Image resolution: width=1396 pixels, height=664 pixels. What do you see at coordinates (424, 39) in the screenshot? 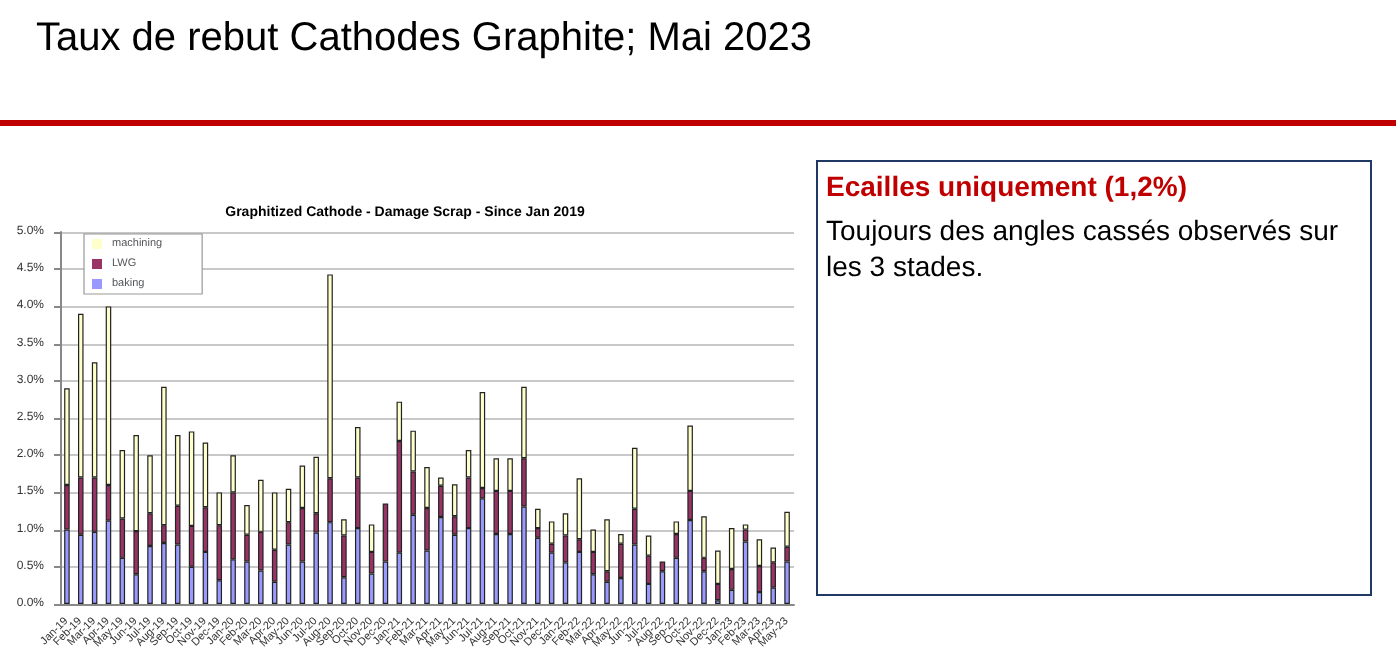
I see `chart-title: Taux de rebut Cathodes Graphite; Mai 2023` at bounding box center [424, 39].